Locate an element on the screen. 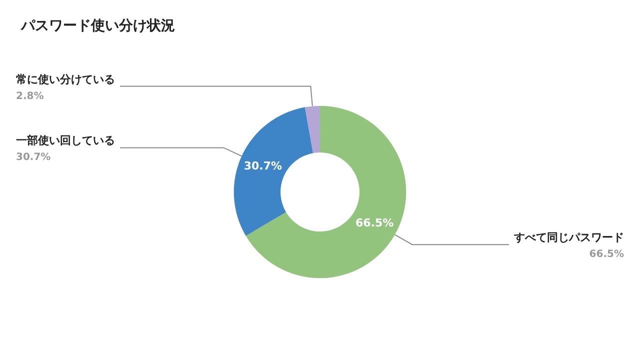 The height and width of the screenshot is (359, 640). text: 30.7% is located at coordinates (33, 158).